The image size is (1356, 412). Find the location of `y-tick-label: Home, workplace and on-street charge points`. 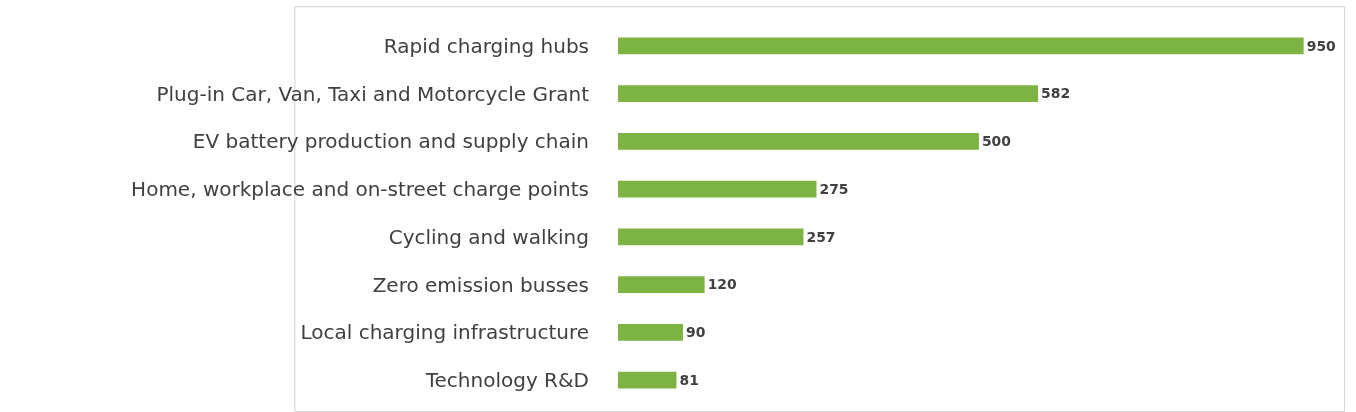

y-tick-label: Home, workplace and on-street charge points is located at coordinates (360, 189).